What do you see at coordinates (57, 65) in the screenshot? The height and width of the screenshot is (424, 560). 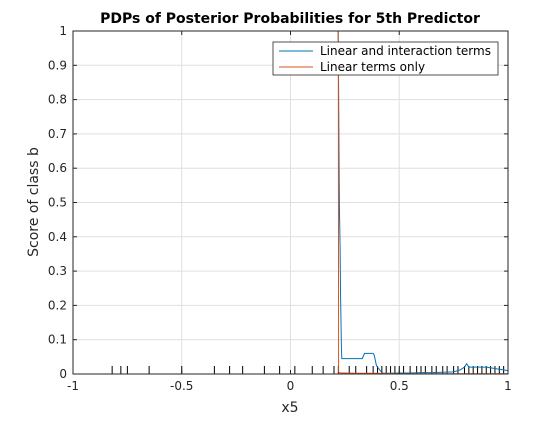 I see `y-tick-label: 0.9` at bounding box center [57, 65].